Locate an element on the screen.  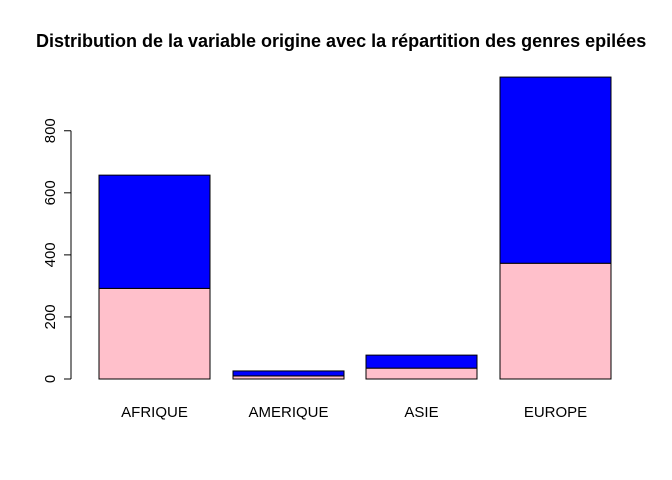
y-tick-label: 200 is located at coordinates (50, 316).